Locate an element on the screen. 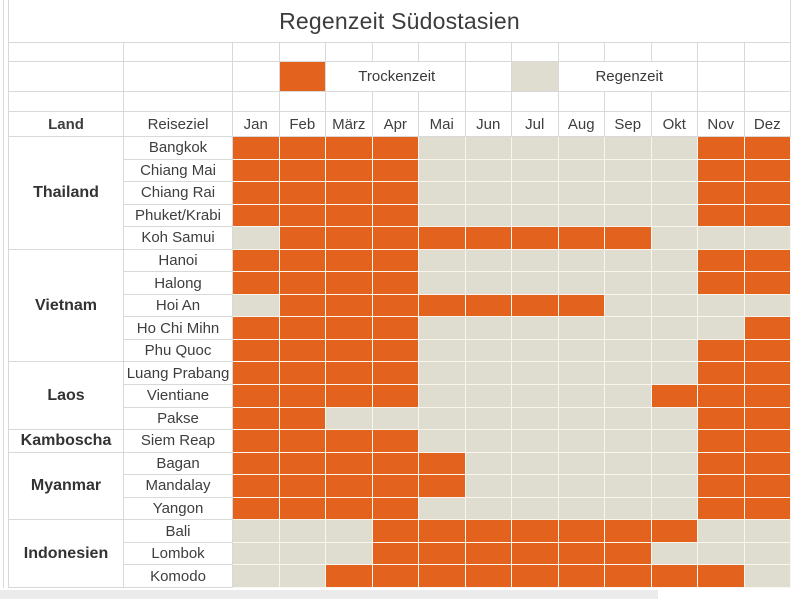 The image size is (800, 600). dry-season-label: Trockenzeit is located at coordinates (396, 77).